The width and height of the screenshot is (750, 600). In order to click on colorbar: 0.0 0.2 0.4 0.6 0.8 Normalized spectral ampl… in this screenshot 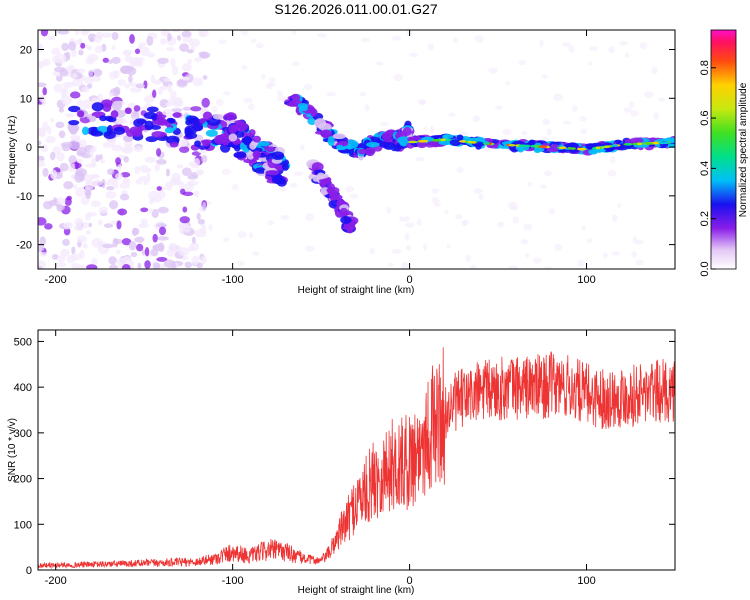, I will do `click(724, 153)`.